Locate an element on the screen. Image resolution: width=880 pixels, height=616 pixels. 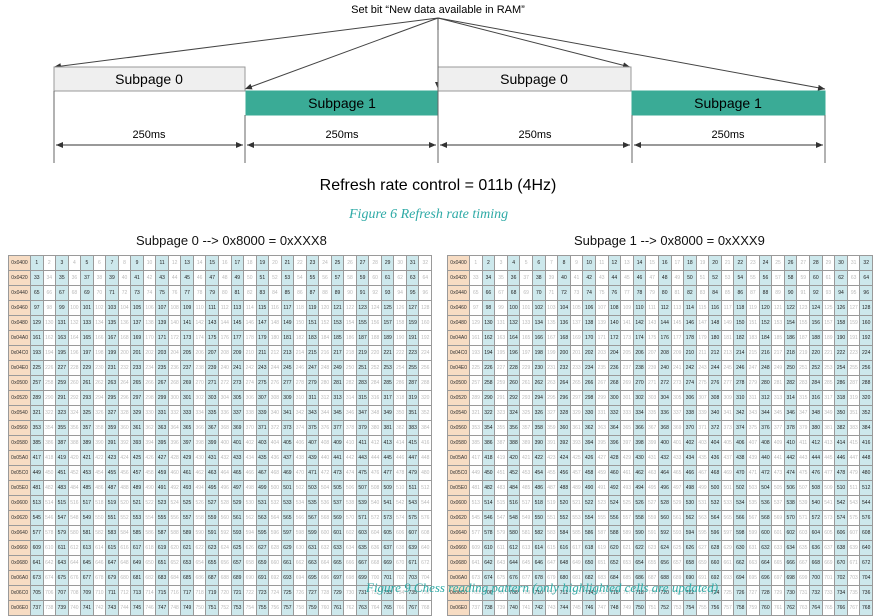
subpage1-bar is located at coordinates (728, 103).